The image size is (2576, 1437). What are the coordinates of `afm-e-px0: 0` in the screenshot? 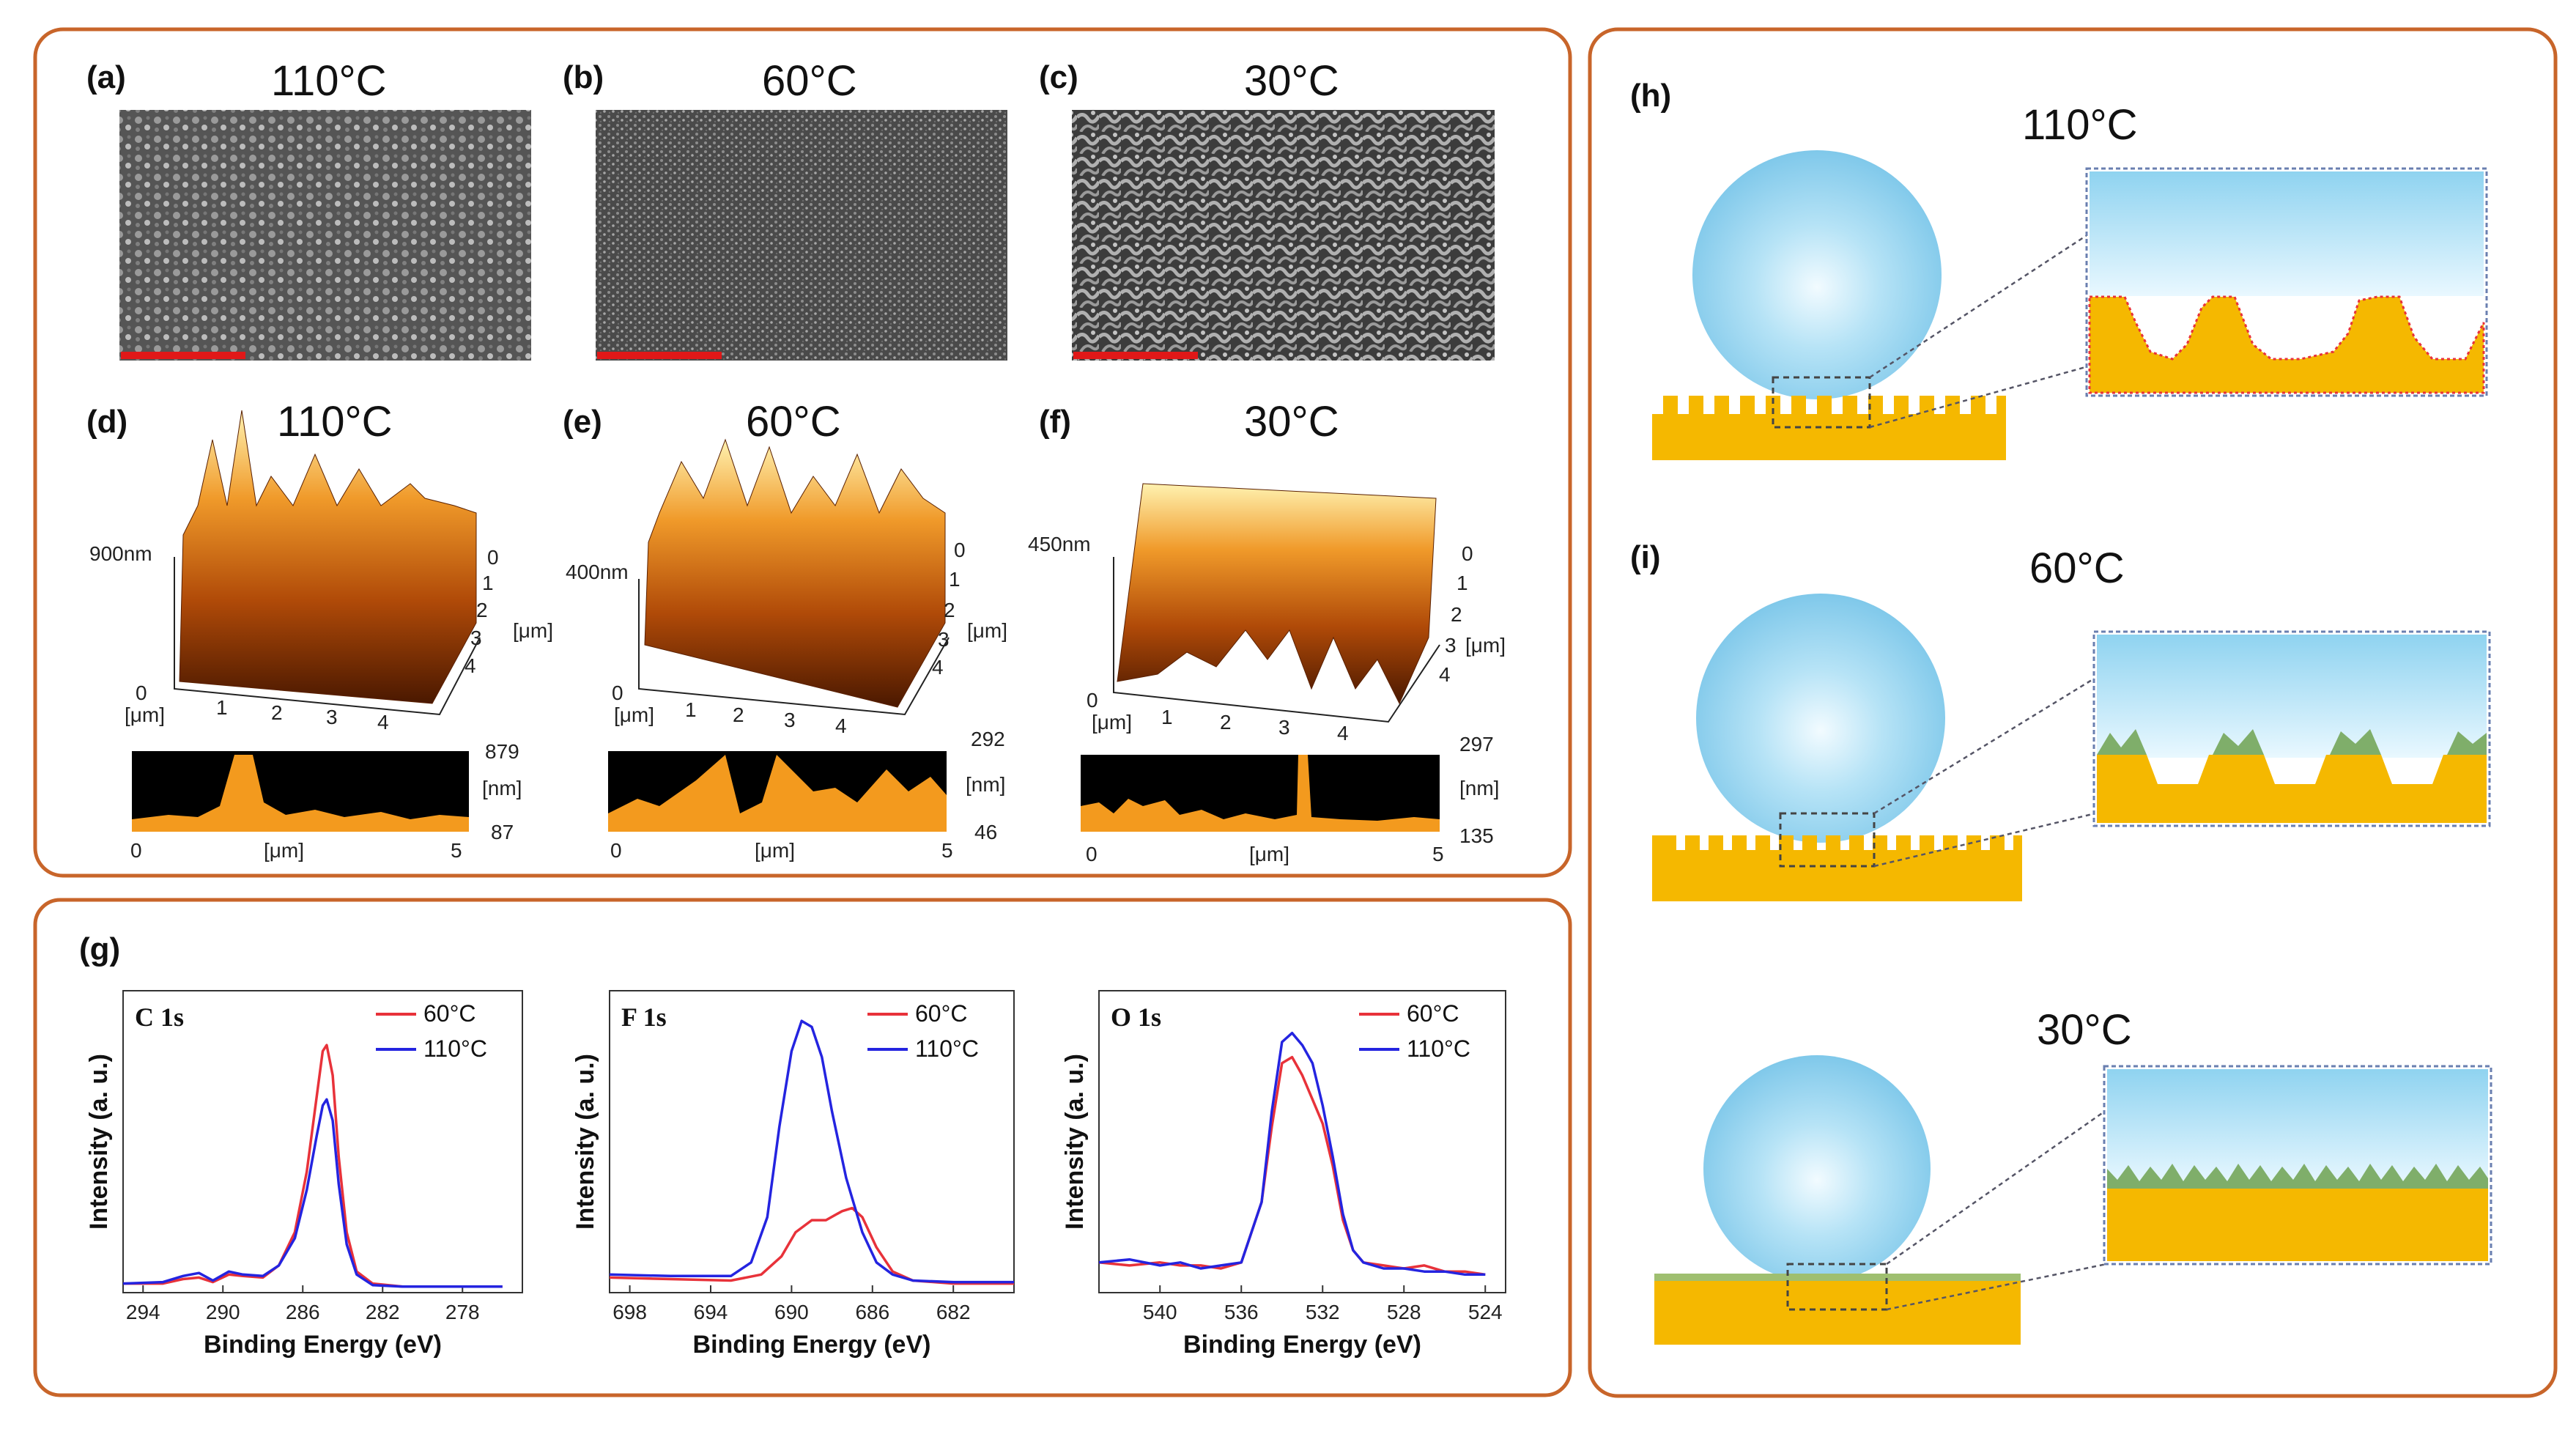 It's located at (616, 850).